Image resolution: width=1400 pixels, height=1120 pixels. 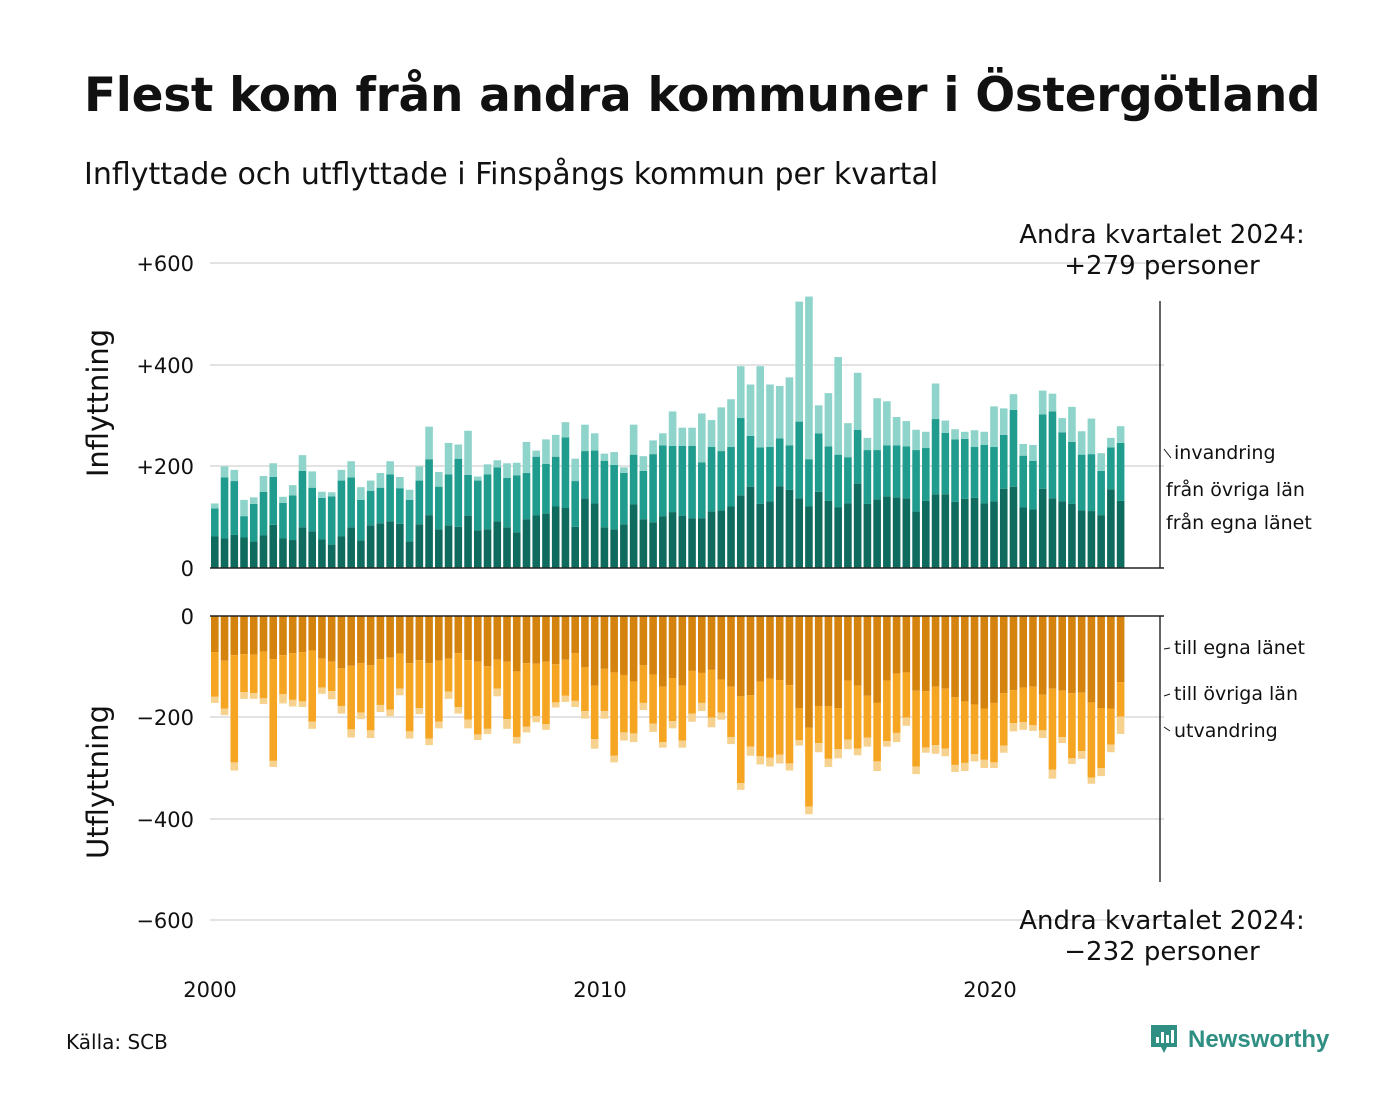 What do you see at coordinates (187, 617) in the screenshot?
I see `y-tick-label: 0` at bounding box center [187, 617].